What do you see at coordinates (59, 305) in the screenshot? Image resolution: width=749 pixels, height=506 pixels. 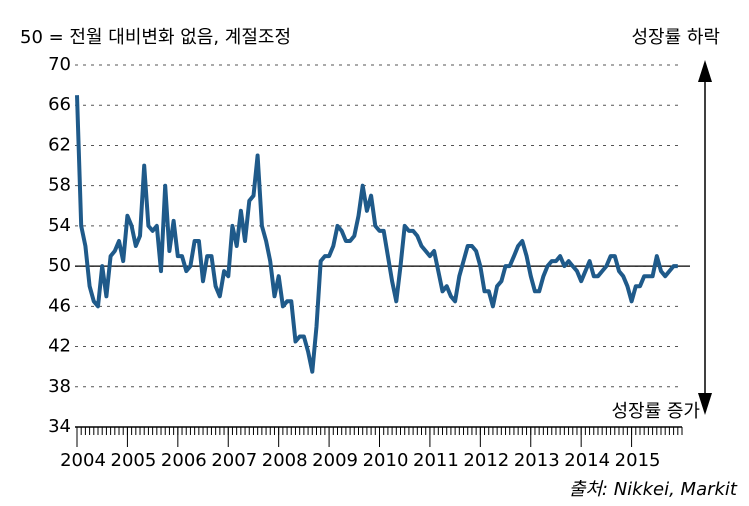 I see `y-tick-label: 46` at bounding box center [59, 305].